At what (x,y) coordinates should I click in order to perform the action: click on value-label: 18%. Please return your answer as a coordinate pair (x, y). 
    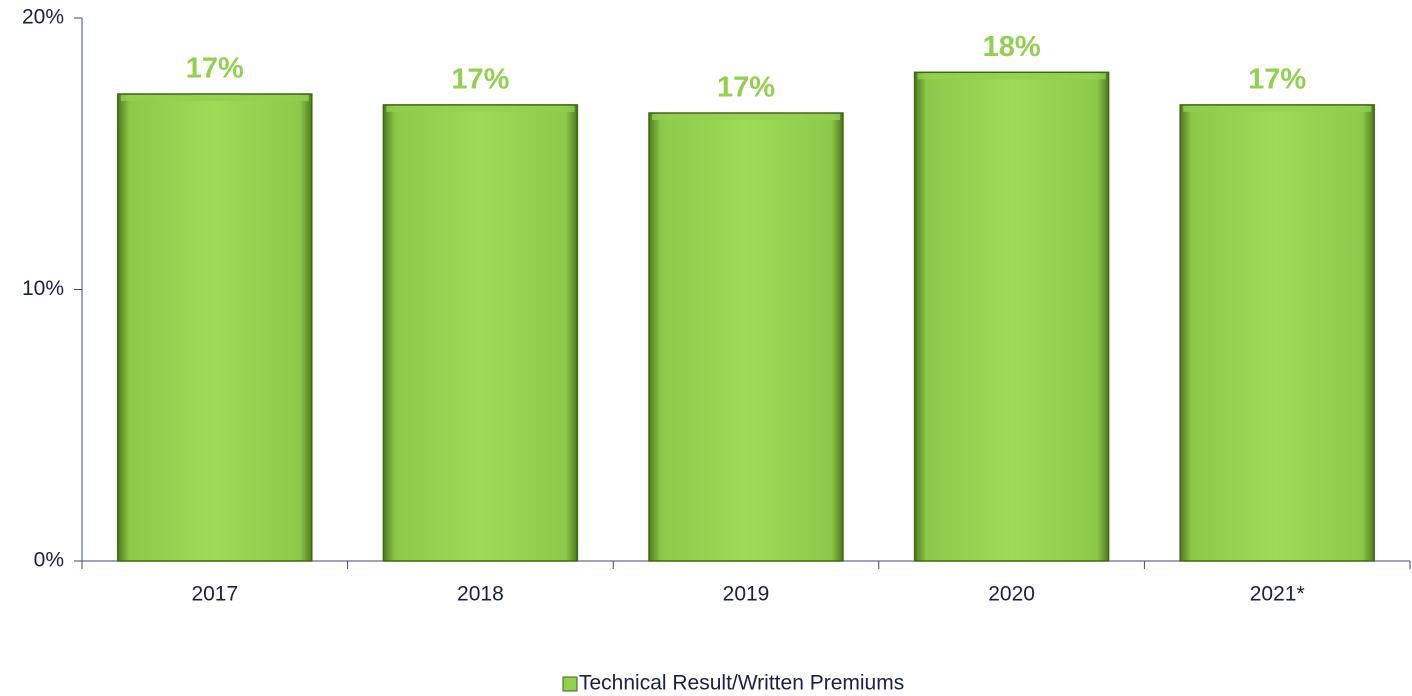
    Looking at the image, I should click on (1012, 47).